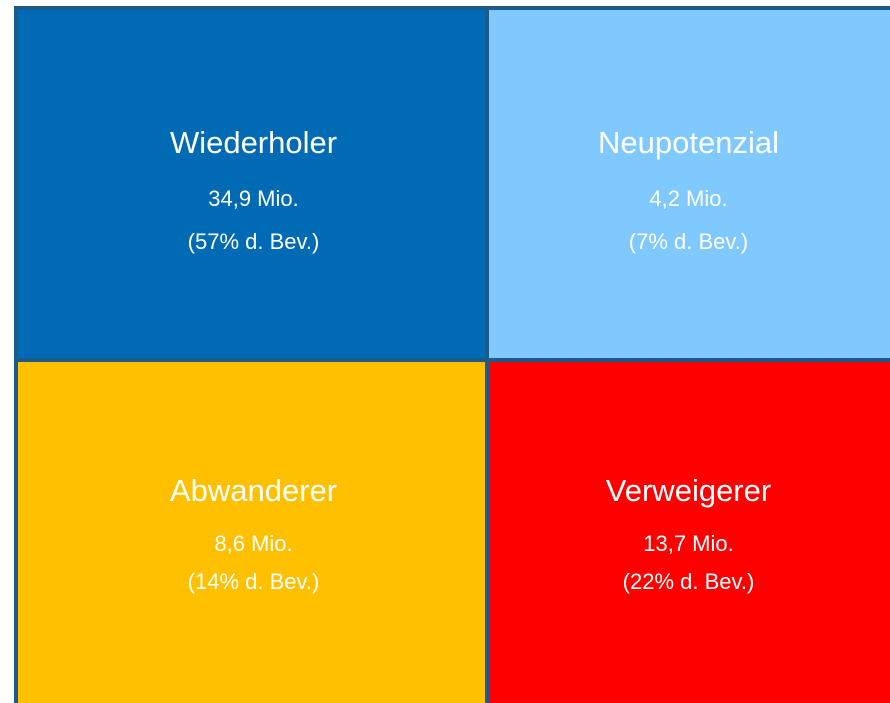  I want to click on quadrant-value: 13,7 Mio., so click(688, 543).